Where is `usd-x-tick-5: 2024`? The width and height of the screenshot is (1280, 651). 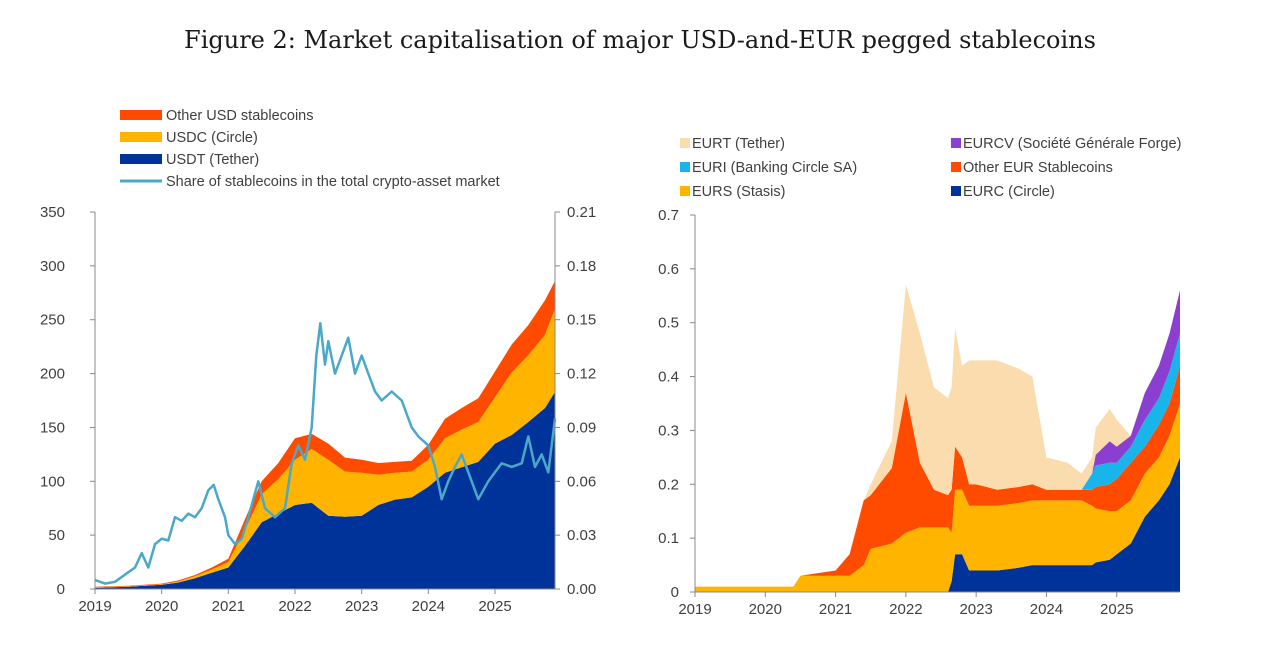 usd-x-tick-5: 2024 is located at coordinates (428, 606).